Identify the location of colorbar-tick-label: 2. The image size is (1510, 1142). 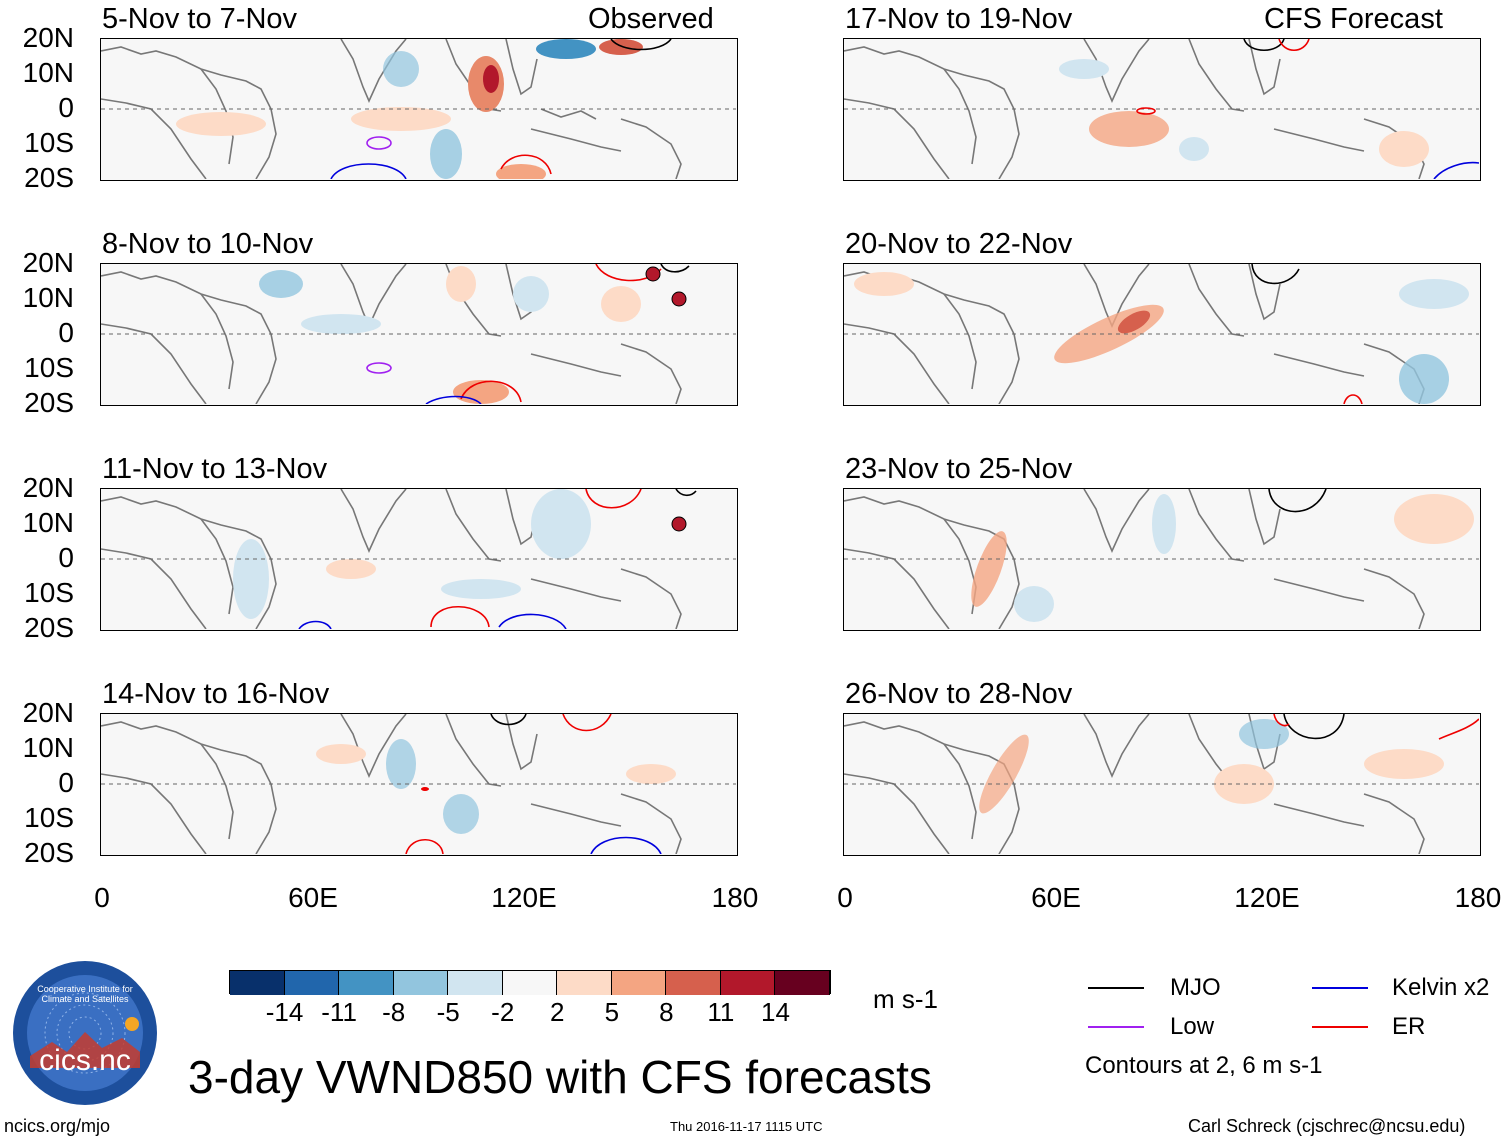
(557, 1012).